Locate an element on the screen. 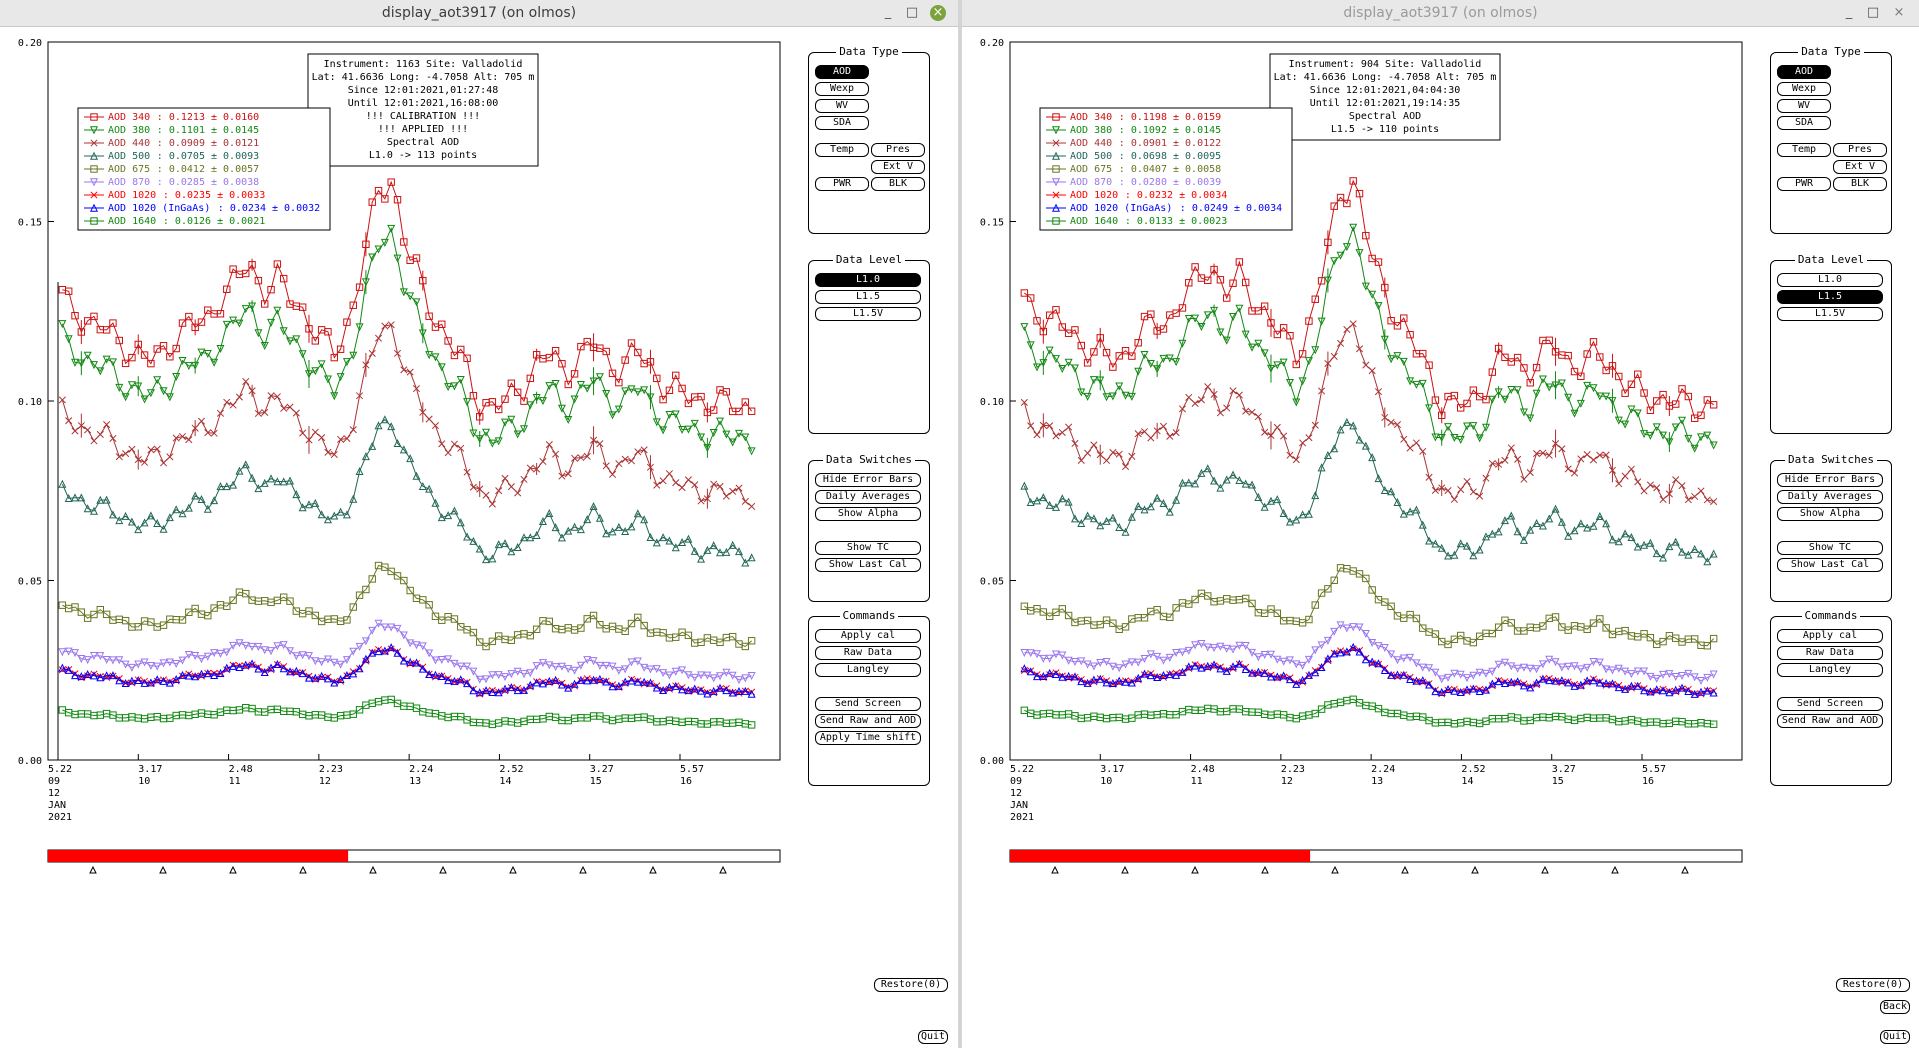 This screenshot has width=1919, height=1048. timeline-marker is located at coordinates (723, 869).